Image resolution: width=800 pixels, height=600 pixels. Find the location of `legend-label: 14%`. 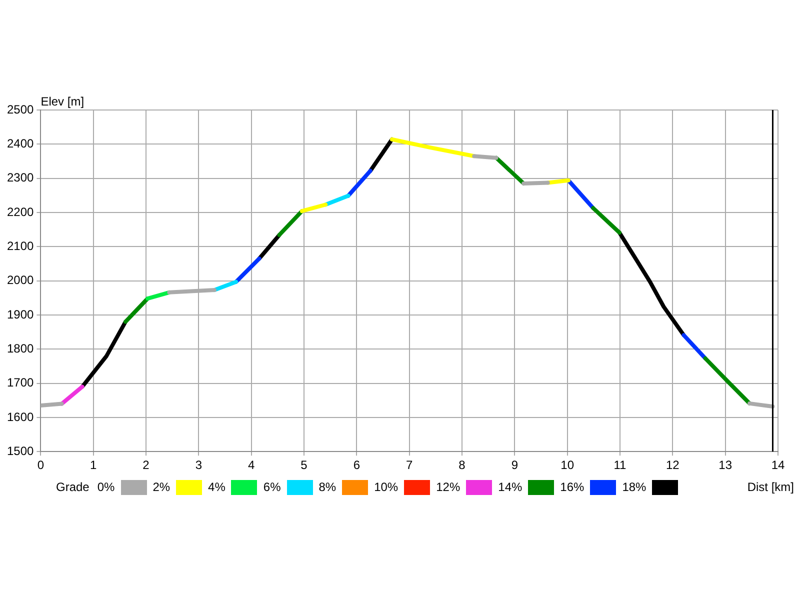

legend-label: 14% is located at coordinates (510, 487).